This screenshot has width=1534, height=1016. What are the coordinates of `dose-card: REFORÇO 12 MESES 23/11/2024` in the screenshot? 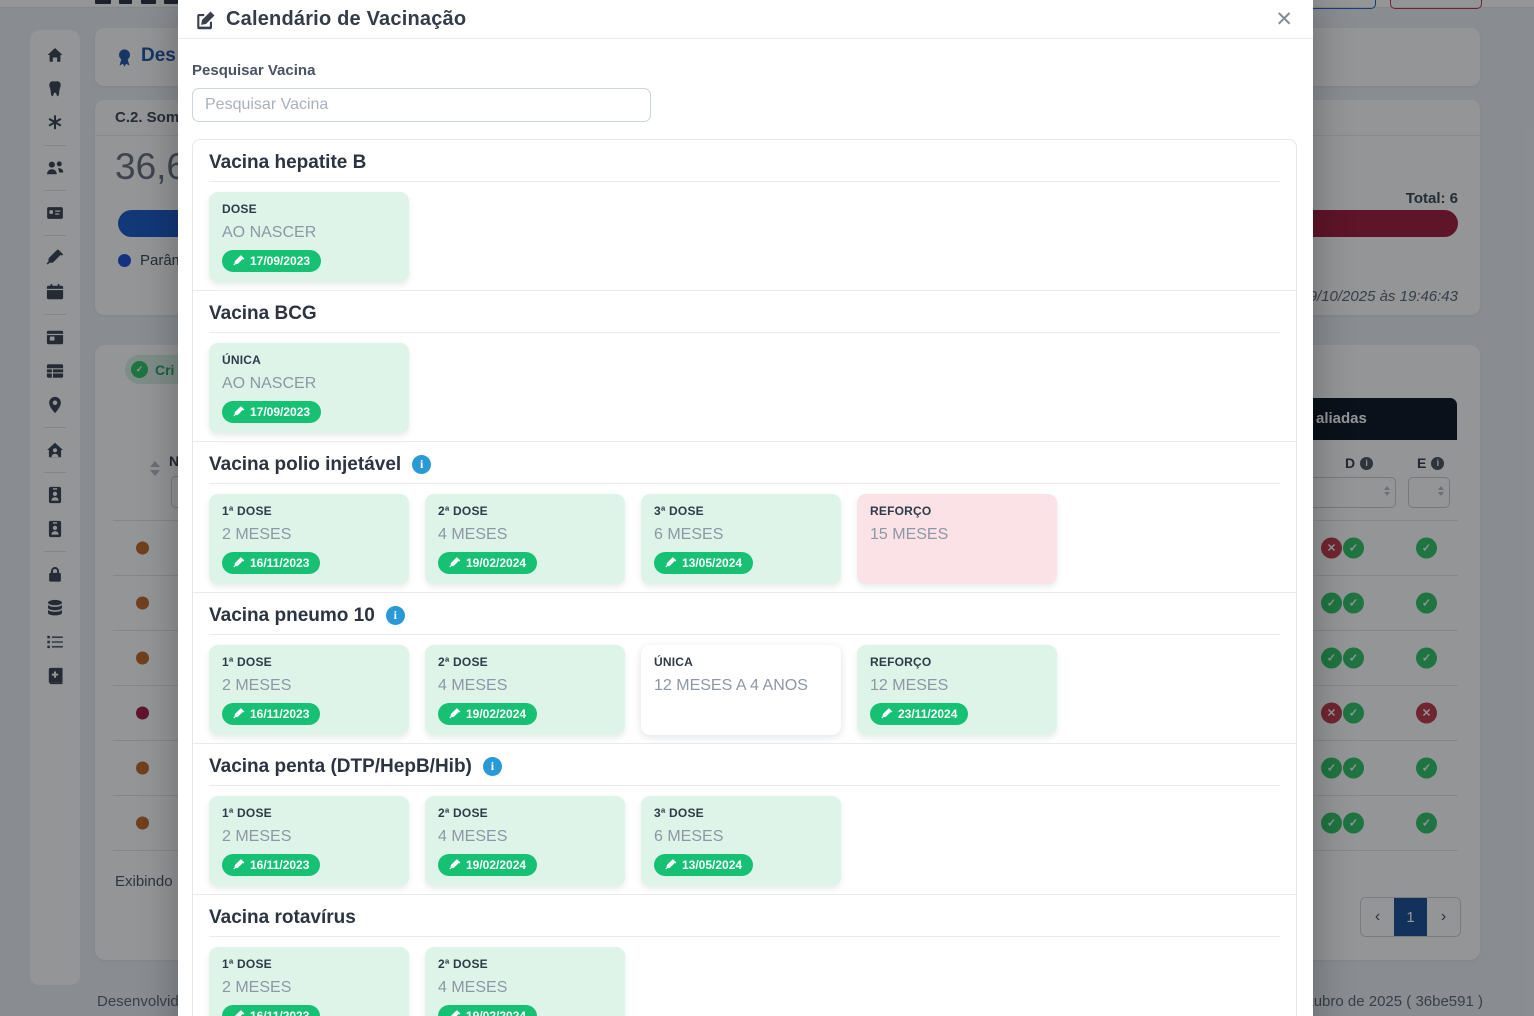 It's located at (957, 690).